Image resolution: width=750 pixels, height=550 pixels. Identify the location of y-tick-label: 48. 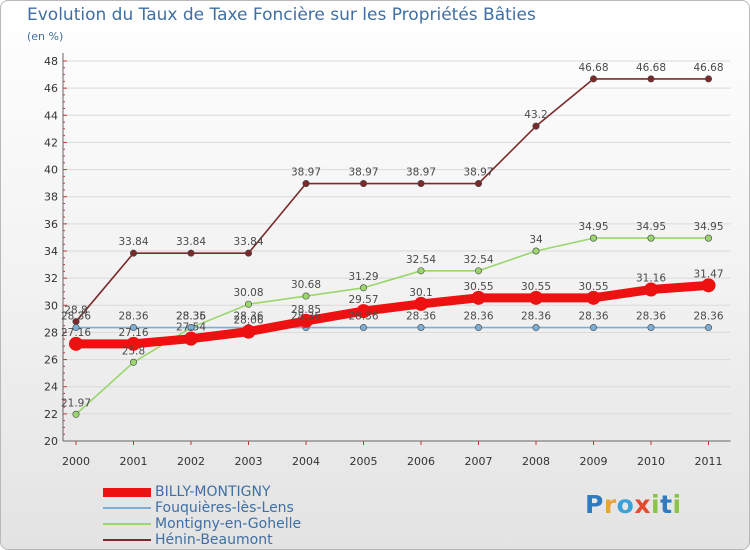
(51, 61).